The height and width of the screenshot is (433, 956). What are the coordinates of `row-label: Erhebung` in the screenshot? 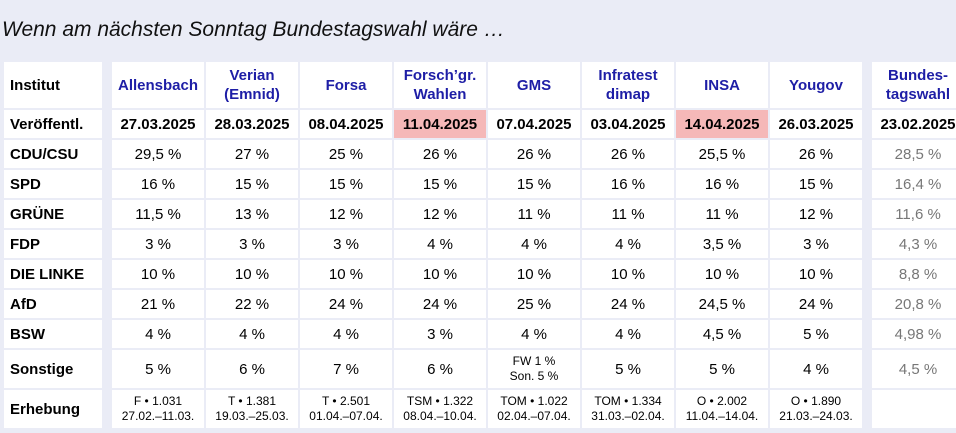 It's located at (53, 409).